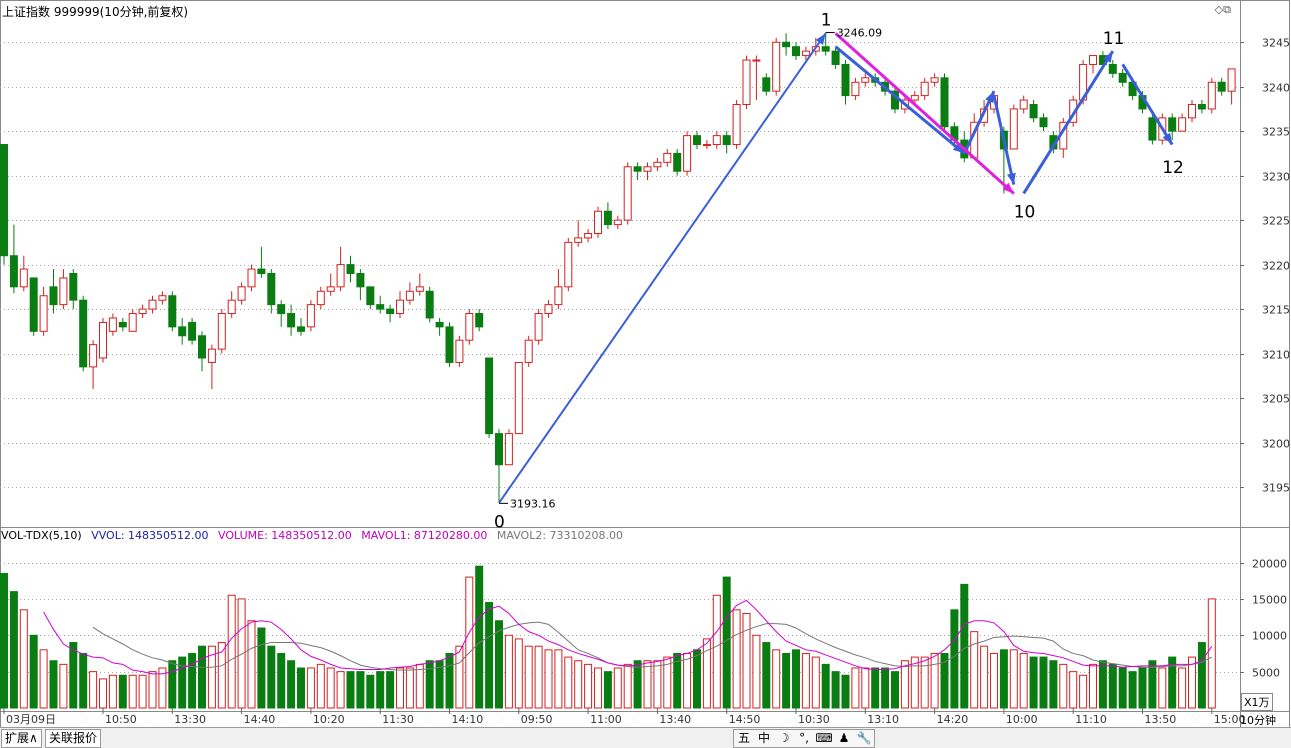  What do you see at coordinates (864, 738) in the screenshot?
I see `ime-settings-icon: 🔧` at bounding box center [864, 738].